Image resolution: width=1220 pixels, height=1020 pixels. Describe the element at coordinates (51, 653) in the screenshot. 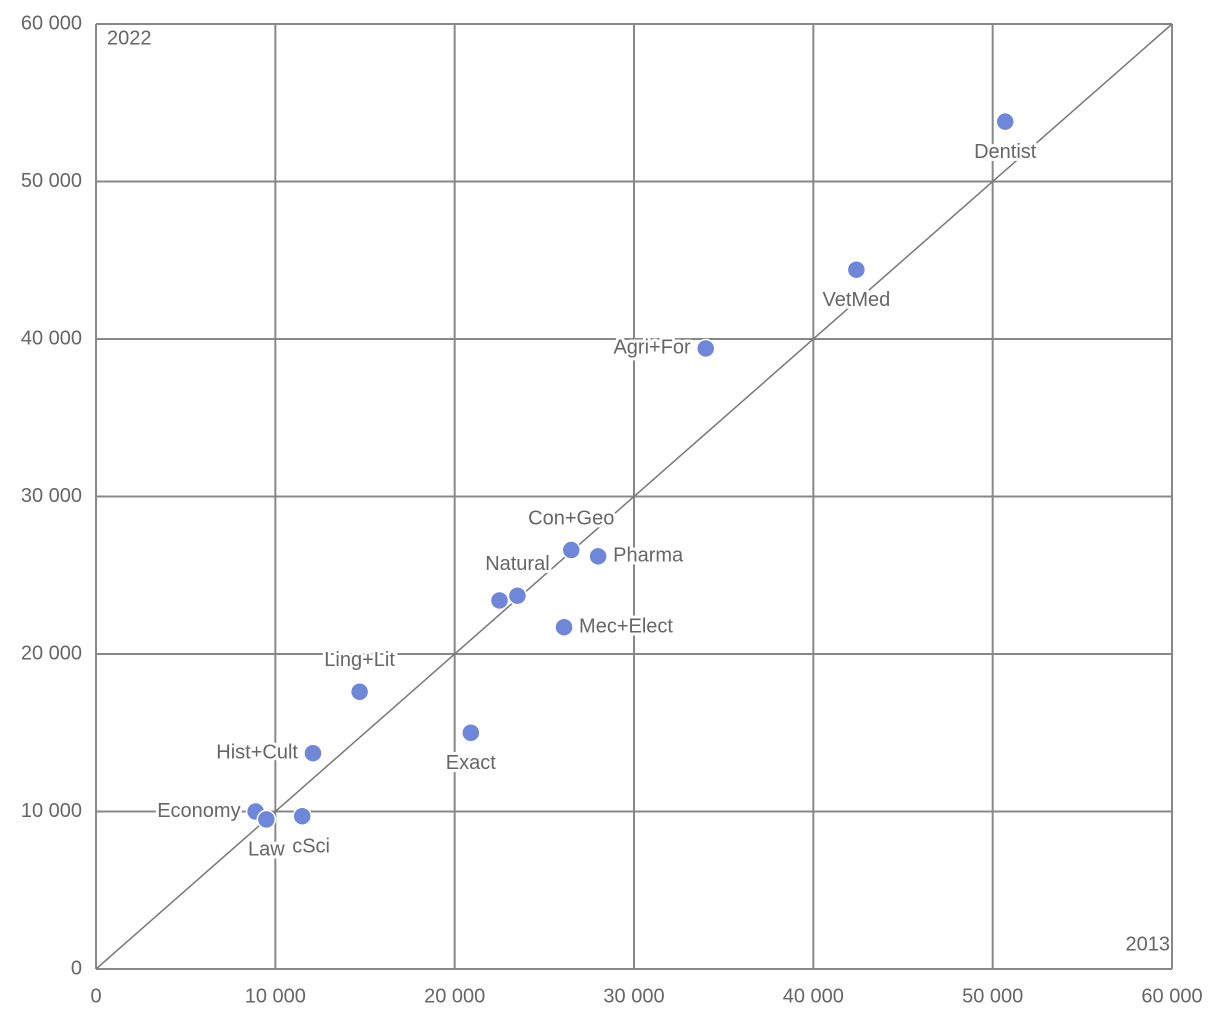

I see `y-tick-label: 20 000` at that location.